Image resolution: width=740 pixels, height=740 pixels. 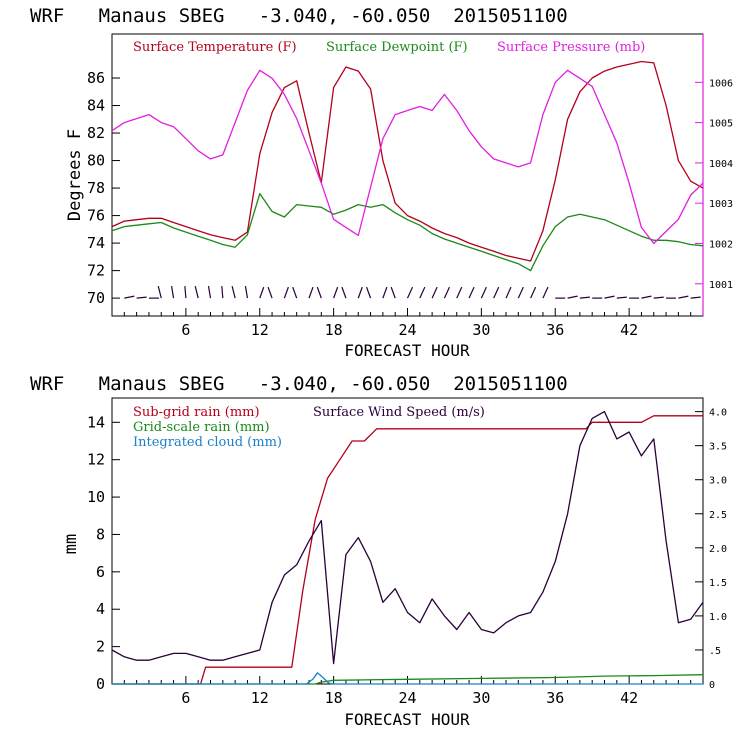 I want to click on x-tick-label: 12, so click(x=260, y=330).